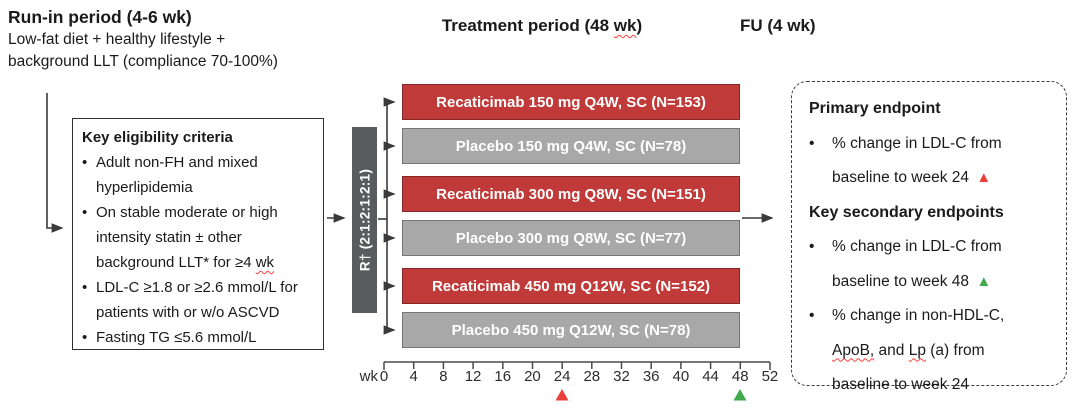 The height and width of the screenshot is (413, 1080). What do you see at coordinates (875, 108) in the screenshot?
I see `primary-endpoint-title: Primary endpoint` at bounding box center [875, 108].